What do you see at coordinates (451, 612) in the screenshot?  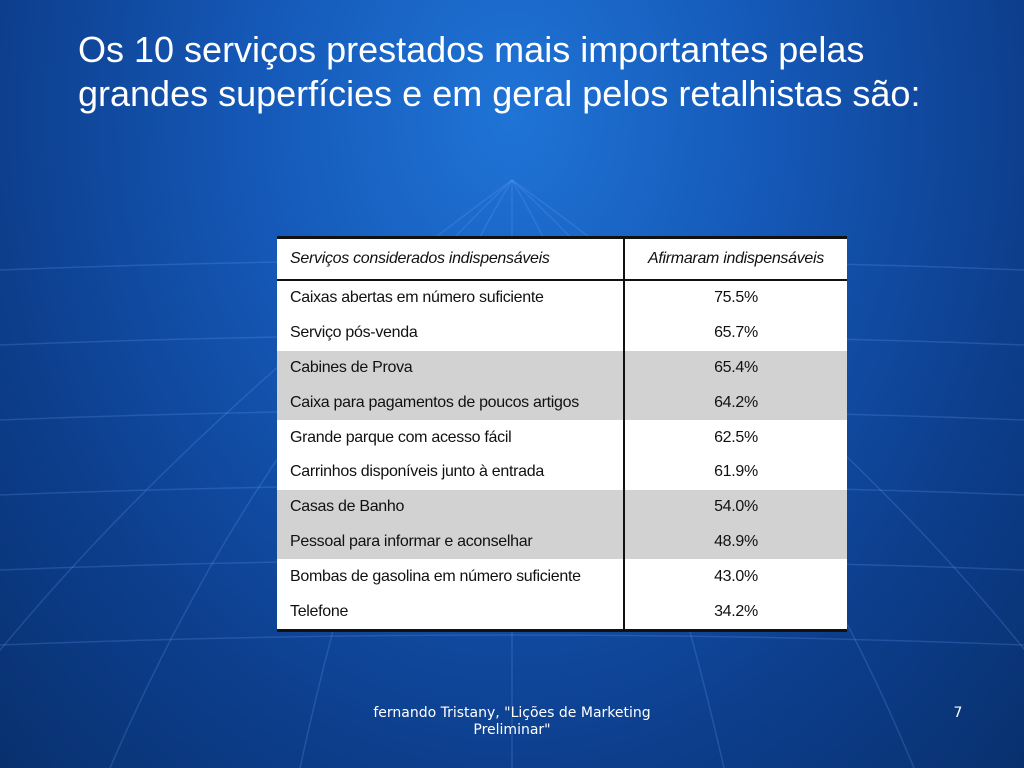 I see `service-cell: Telefone` at bounding box center [451, 612].